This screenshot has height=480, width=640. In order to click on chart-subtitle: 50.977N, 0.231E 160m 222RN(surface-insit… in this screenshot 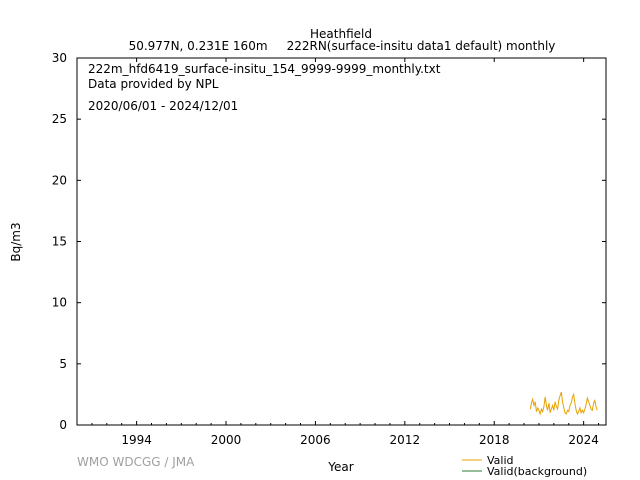, I will do `click(342, 46)`.